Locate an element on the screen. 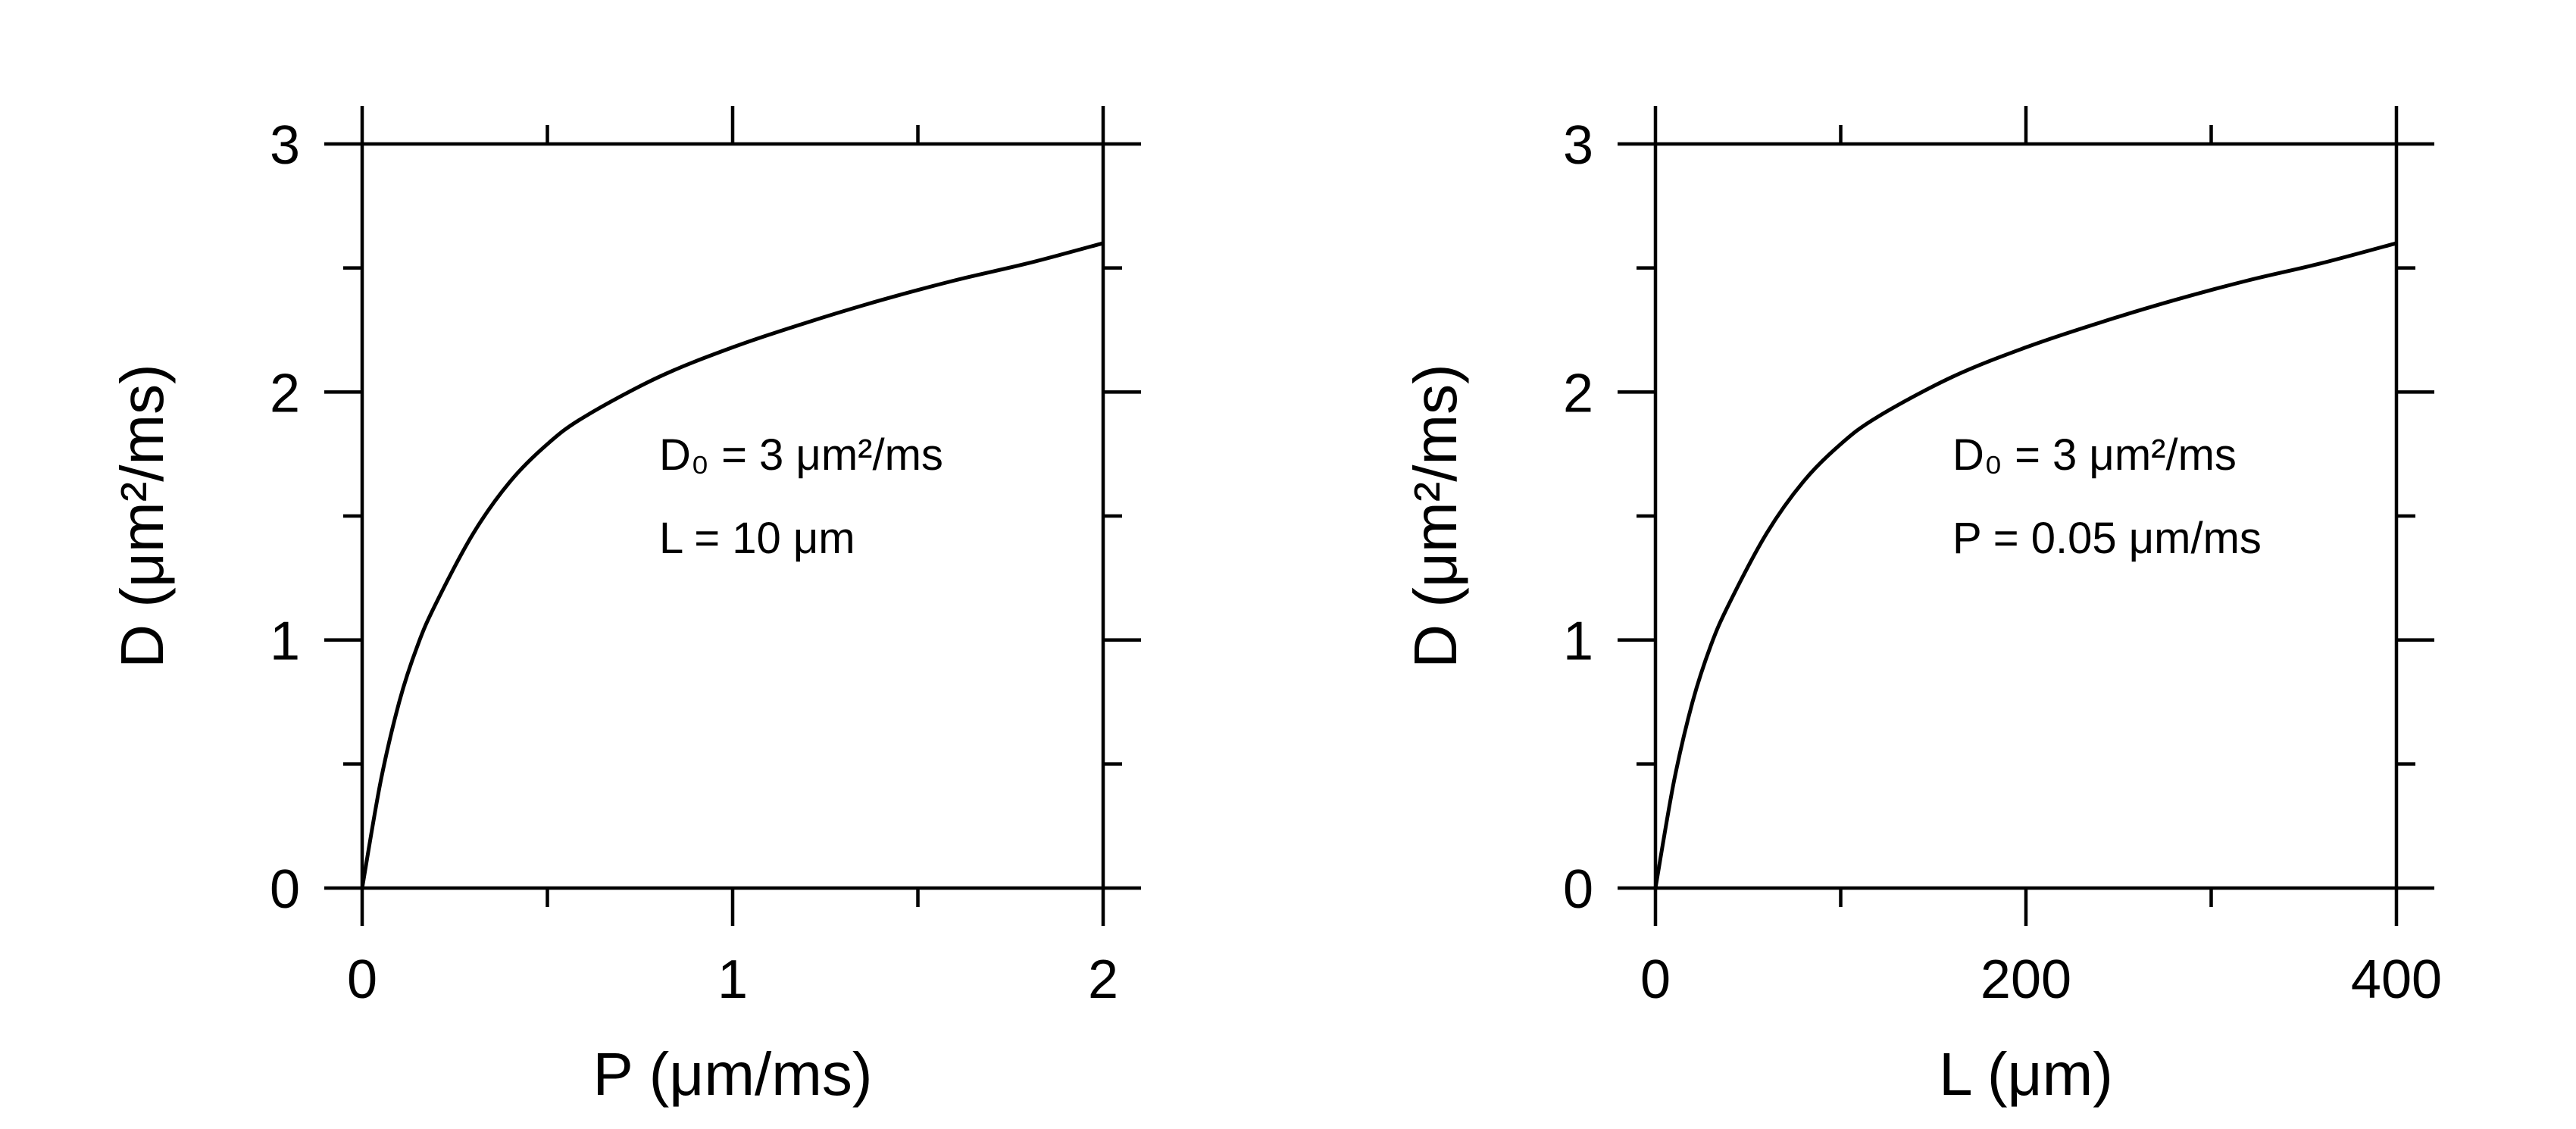 The width and height of the screenshot is (2576, 1129). x-axis-label: L (μm) is located at coordinates (2026, 1074).